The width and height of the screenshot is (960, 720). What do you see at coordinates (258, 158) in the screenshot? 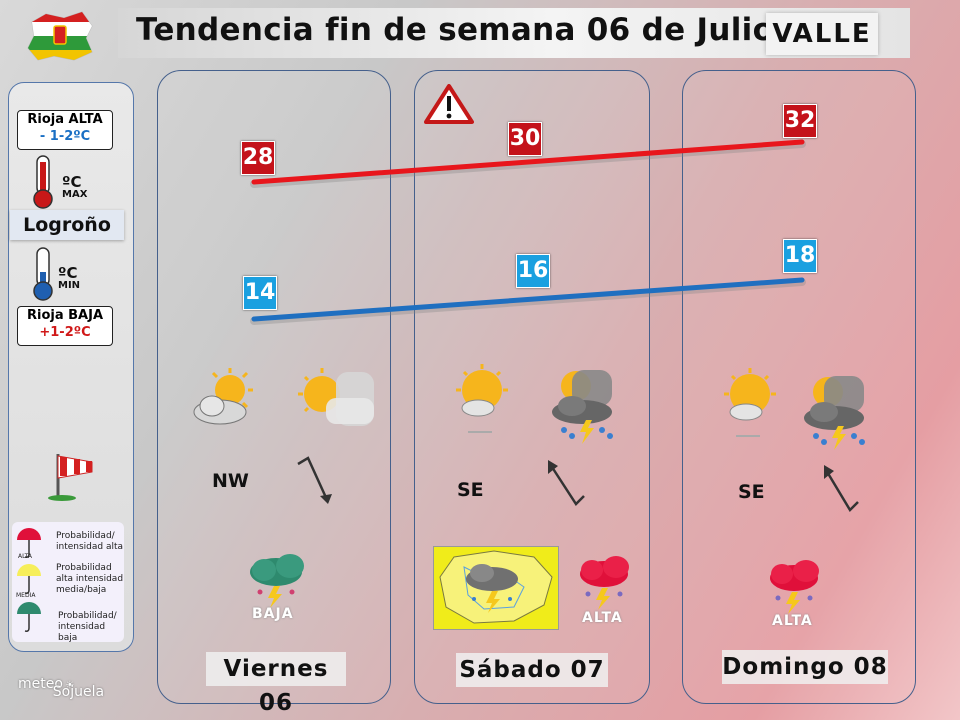
I see `temp-max-viernes: 28` at bounding box center [258, 158].